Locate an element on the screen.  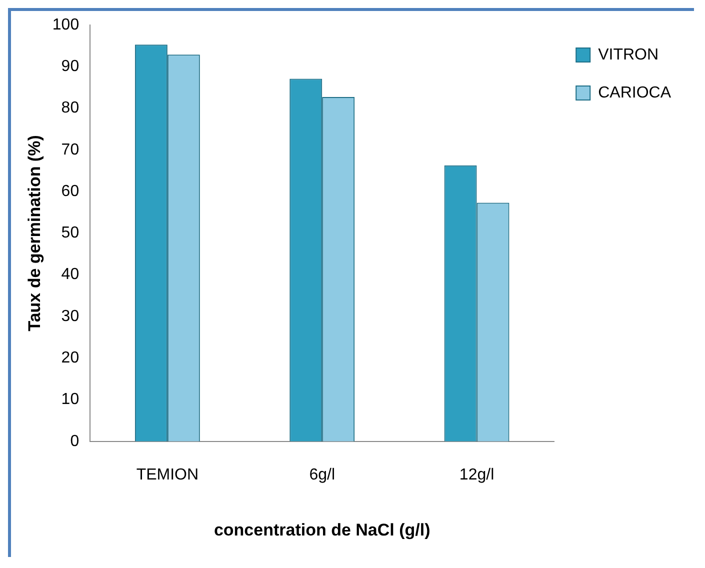
y-tick-label: 20 is located at coordinates (70, 358).